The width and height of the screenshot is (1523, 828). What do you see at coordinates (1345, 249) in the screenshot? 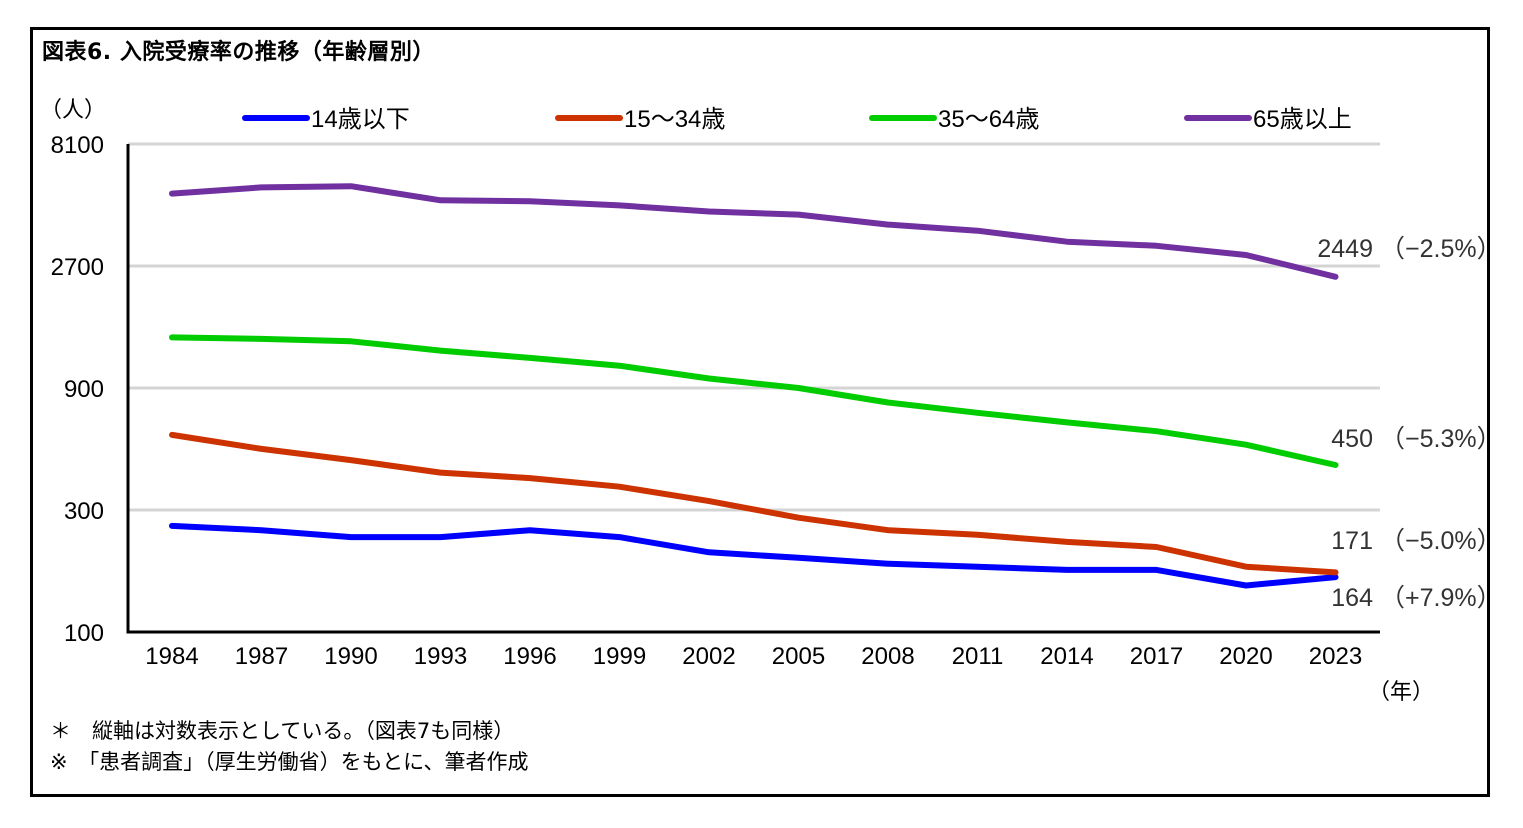
I see `end-value-label: 2449` at bounding box center [1345, 249].